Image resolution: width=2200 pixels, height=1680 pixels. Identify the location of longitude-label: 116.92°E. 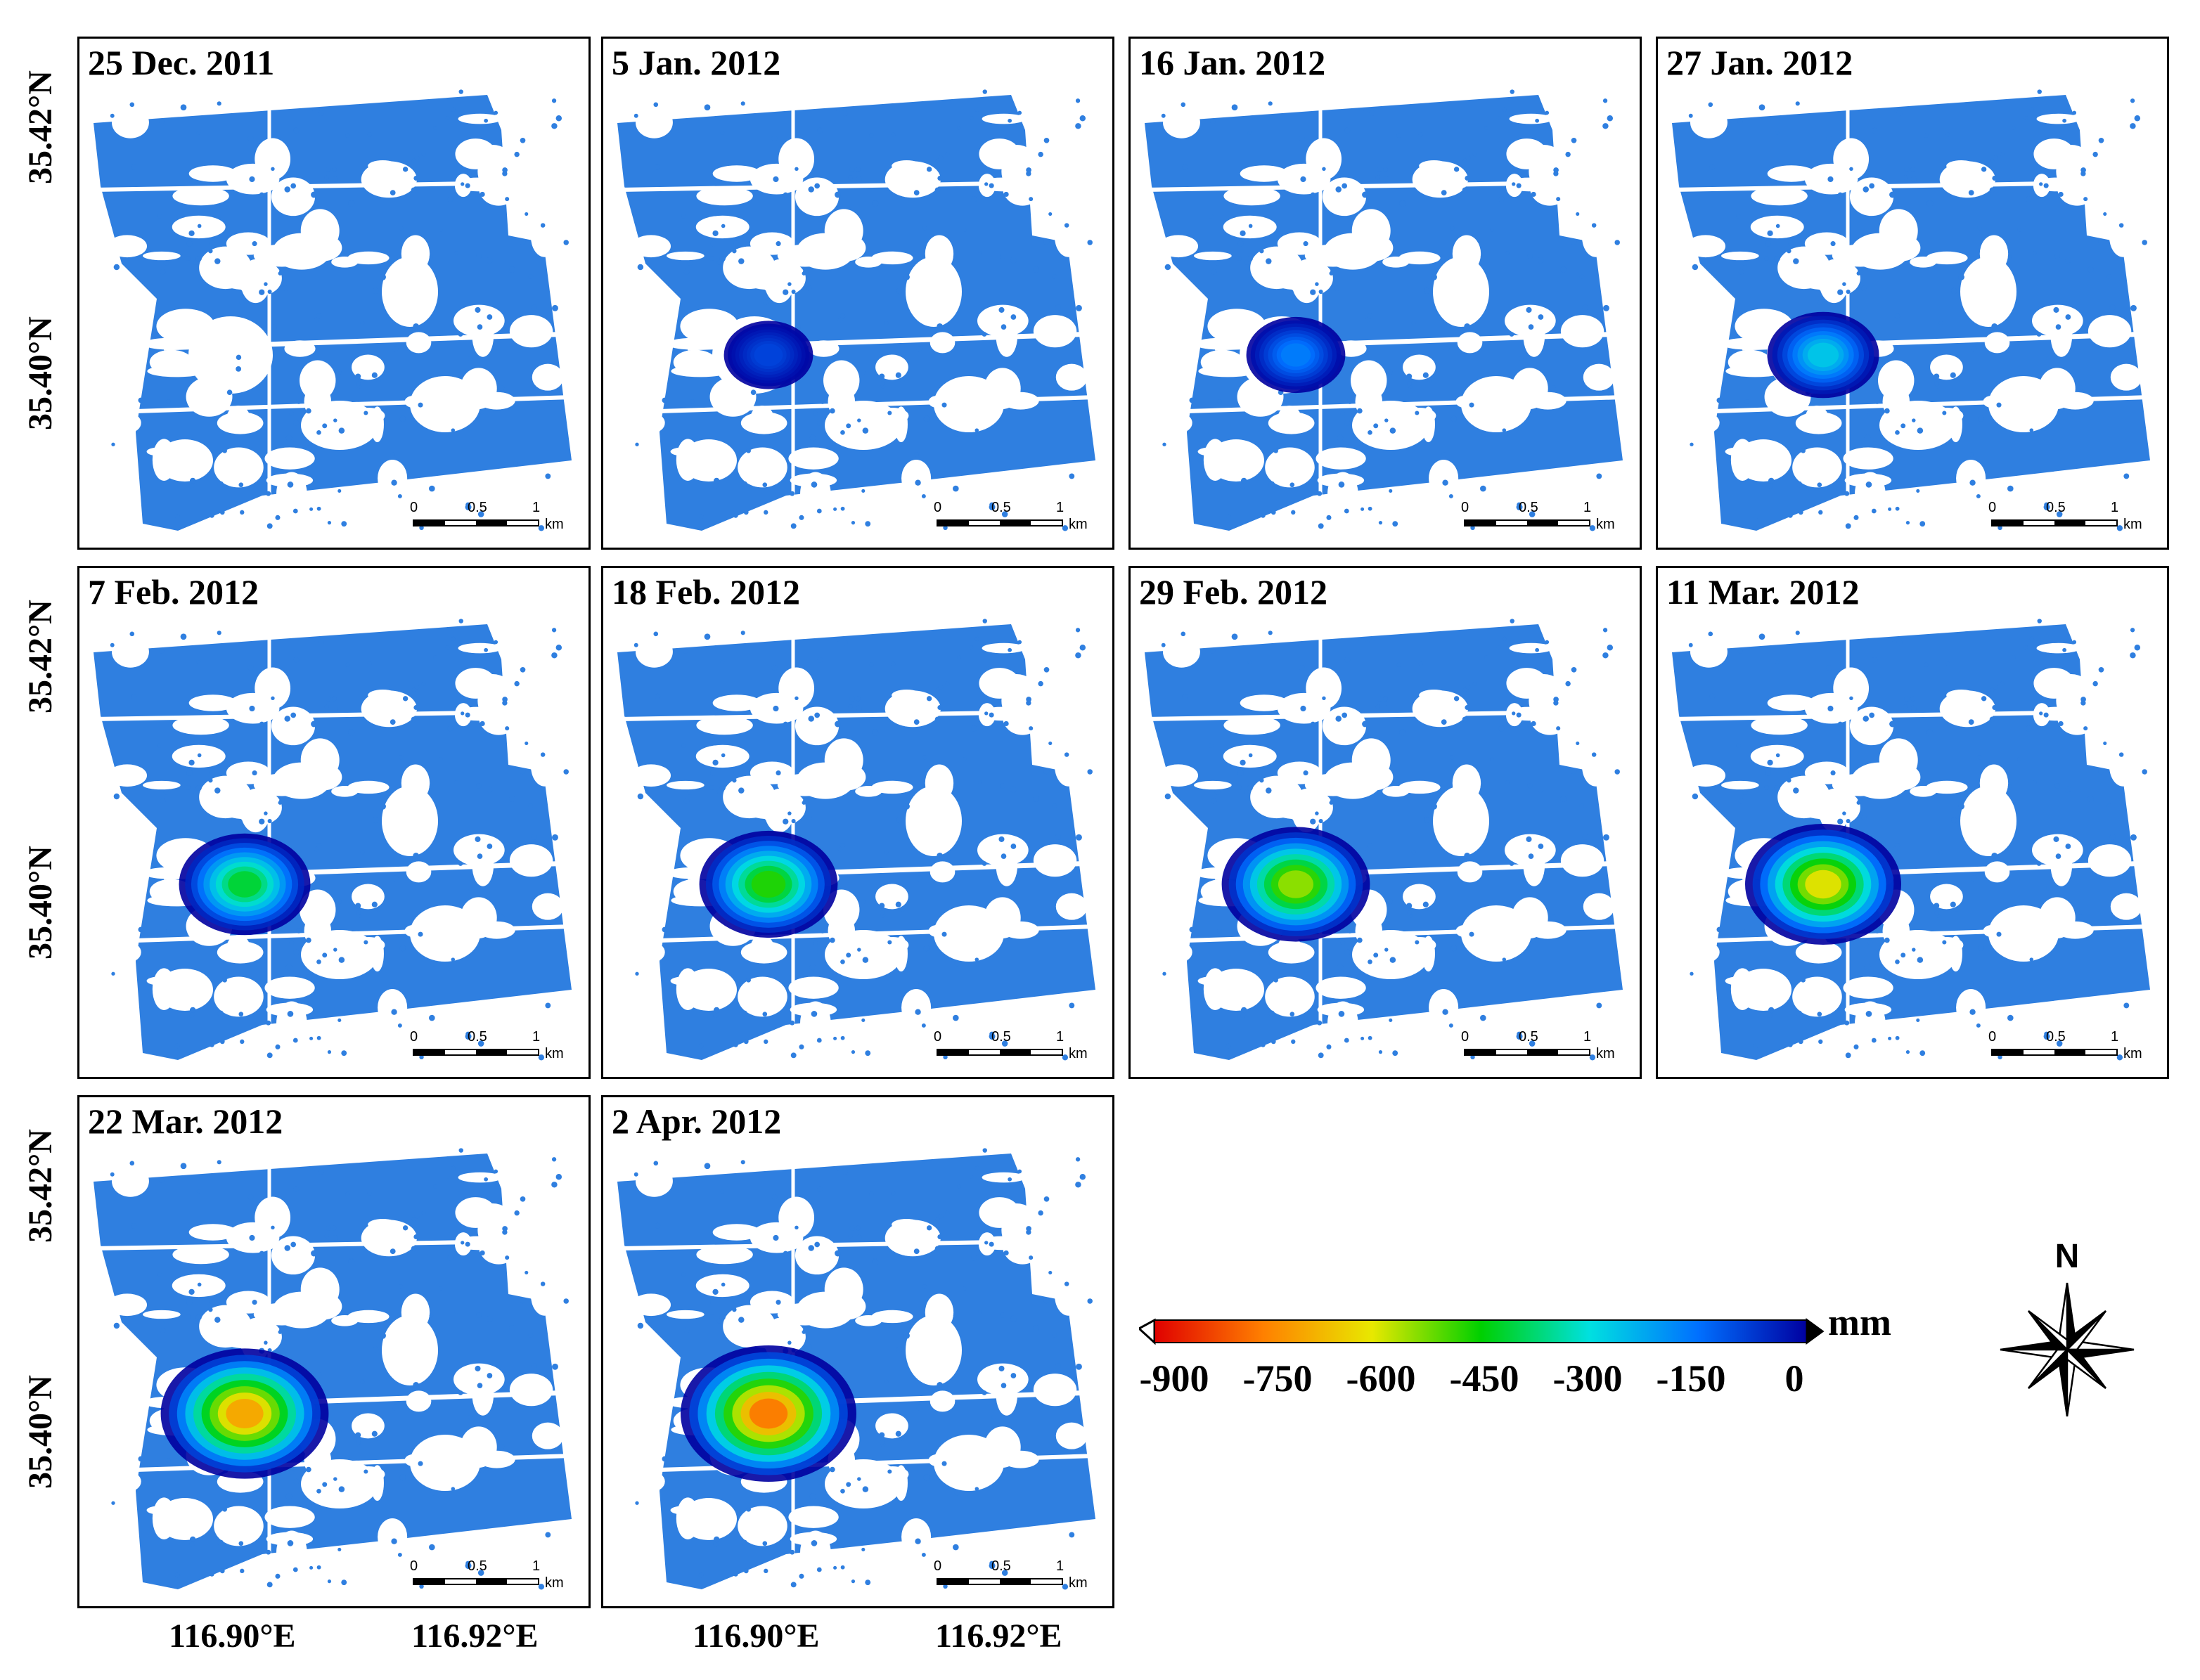
(475, 1636).